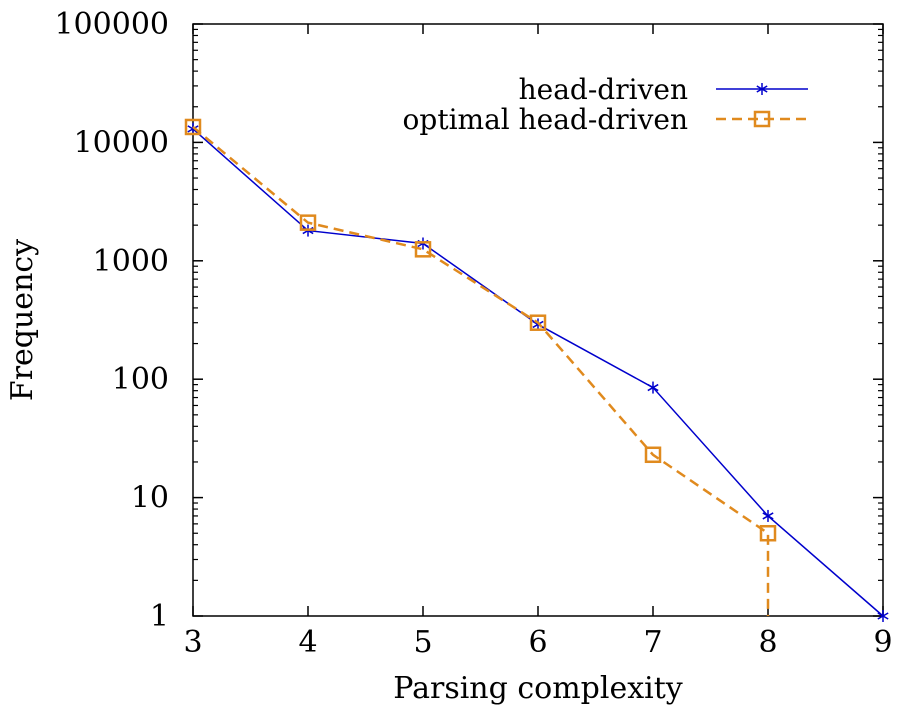  I want to click on x-axis-label: Parsing complexity, so click(538, 688).